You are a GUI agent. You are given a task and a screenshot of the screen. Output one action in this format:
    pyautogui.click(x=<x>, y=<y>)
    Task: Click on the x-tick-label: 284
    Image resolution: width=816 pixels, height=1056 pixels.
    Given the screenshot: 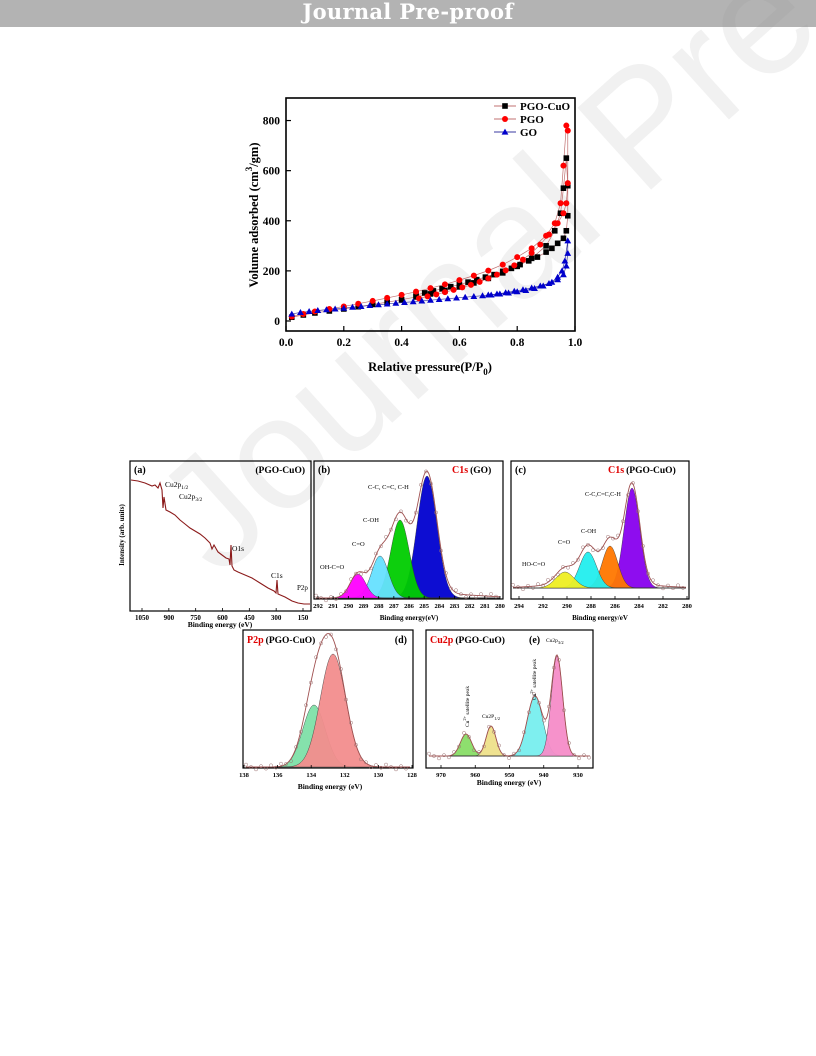 What is the action you would take?
    pyautogui.click(x=439, y=606)
    